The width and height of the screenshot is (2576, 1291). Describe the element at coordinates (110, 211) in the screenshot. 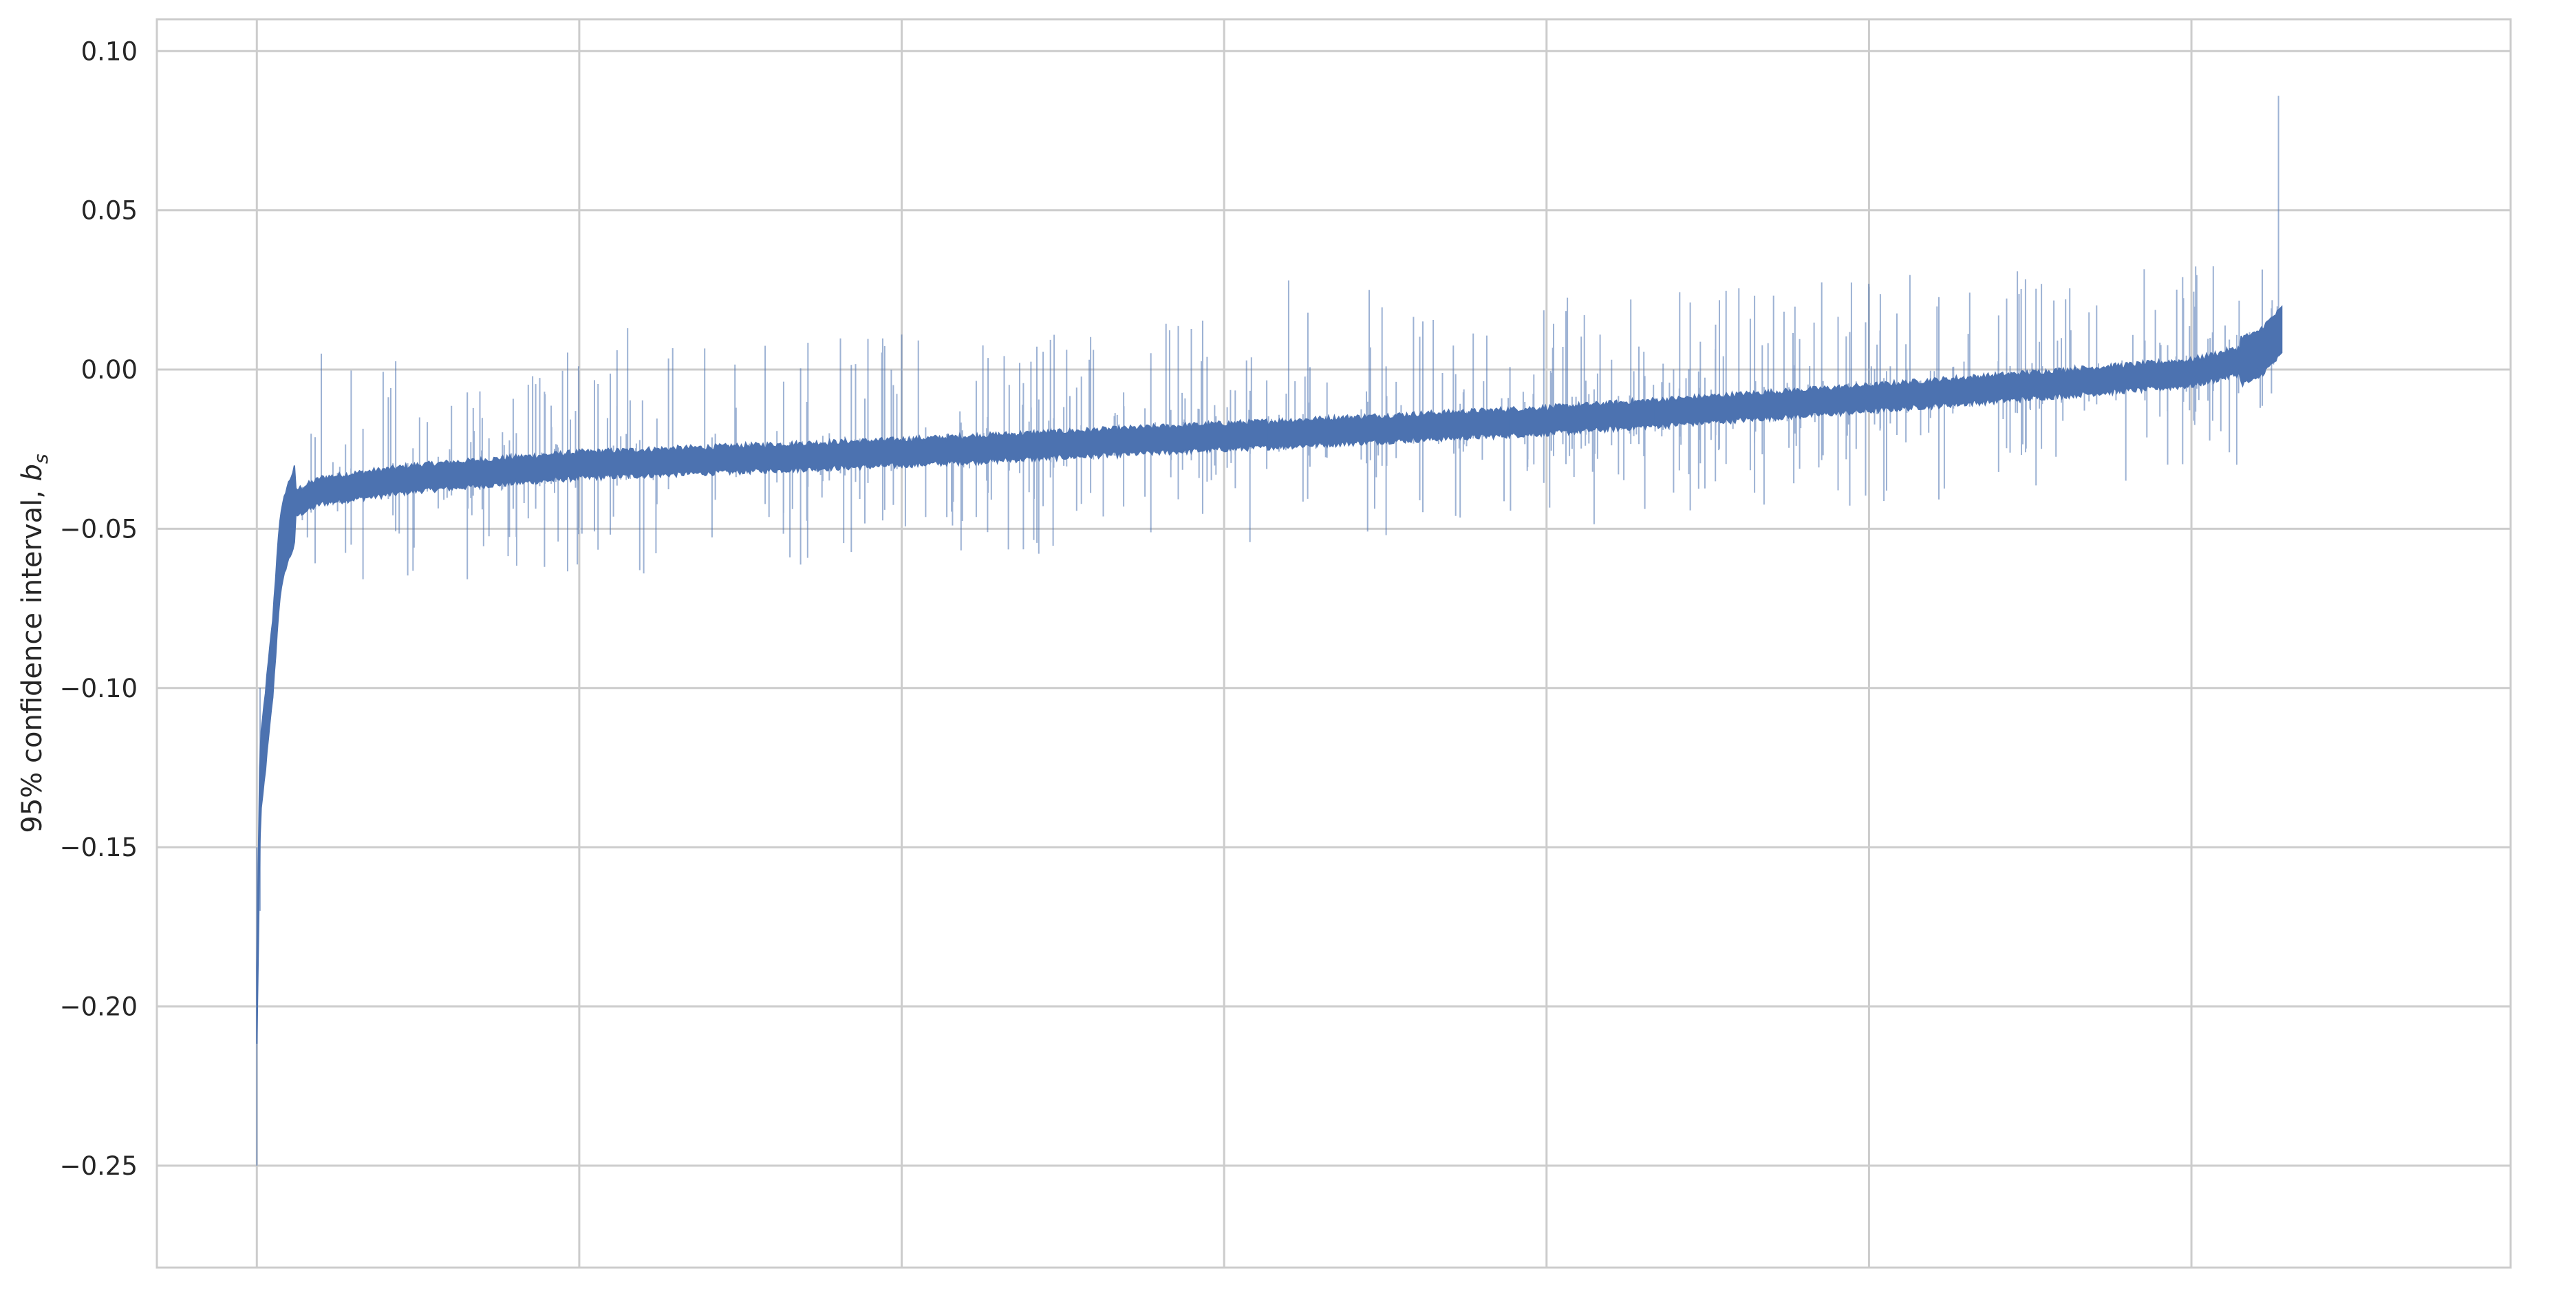

I see `y-tick-label-1: 0.05` at that location.